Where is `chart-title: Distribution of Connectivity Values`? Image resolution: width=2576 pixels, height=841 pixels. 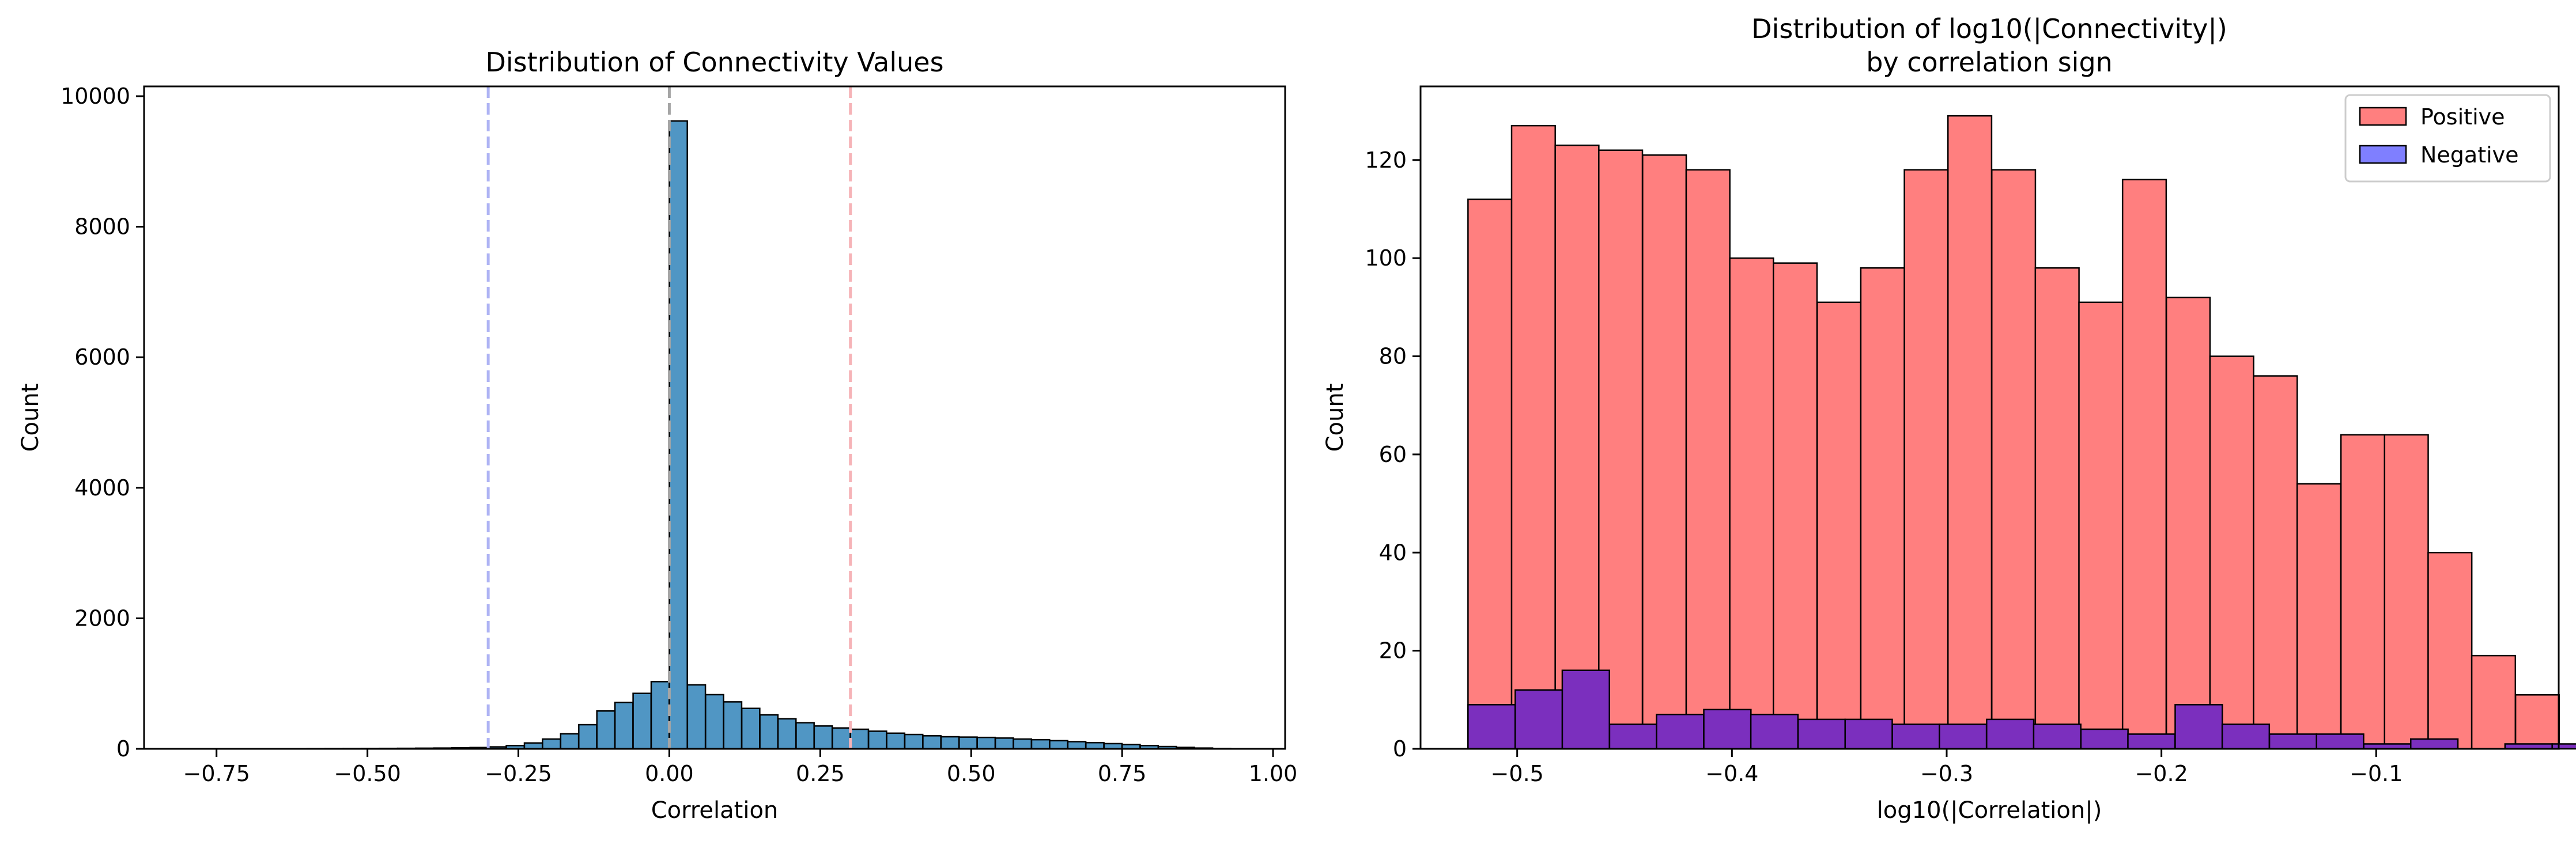
chart-title: Distribution of Connectivity Values is located at coordinates (714, 62).